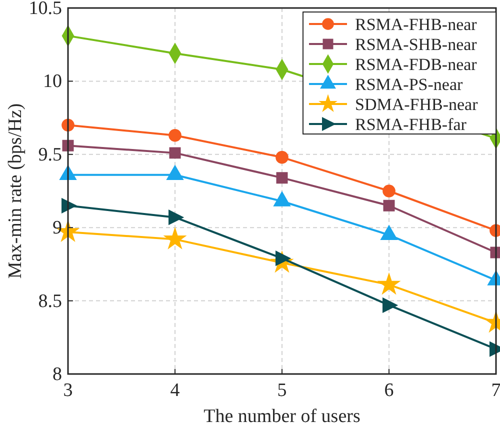  Describe the element at coordinates (15, 191) in the screenshot. I see `y-axis-title: Max-min rate (bps/Hz)` at that location.